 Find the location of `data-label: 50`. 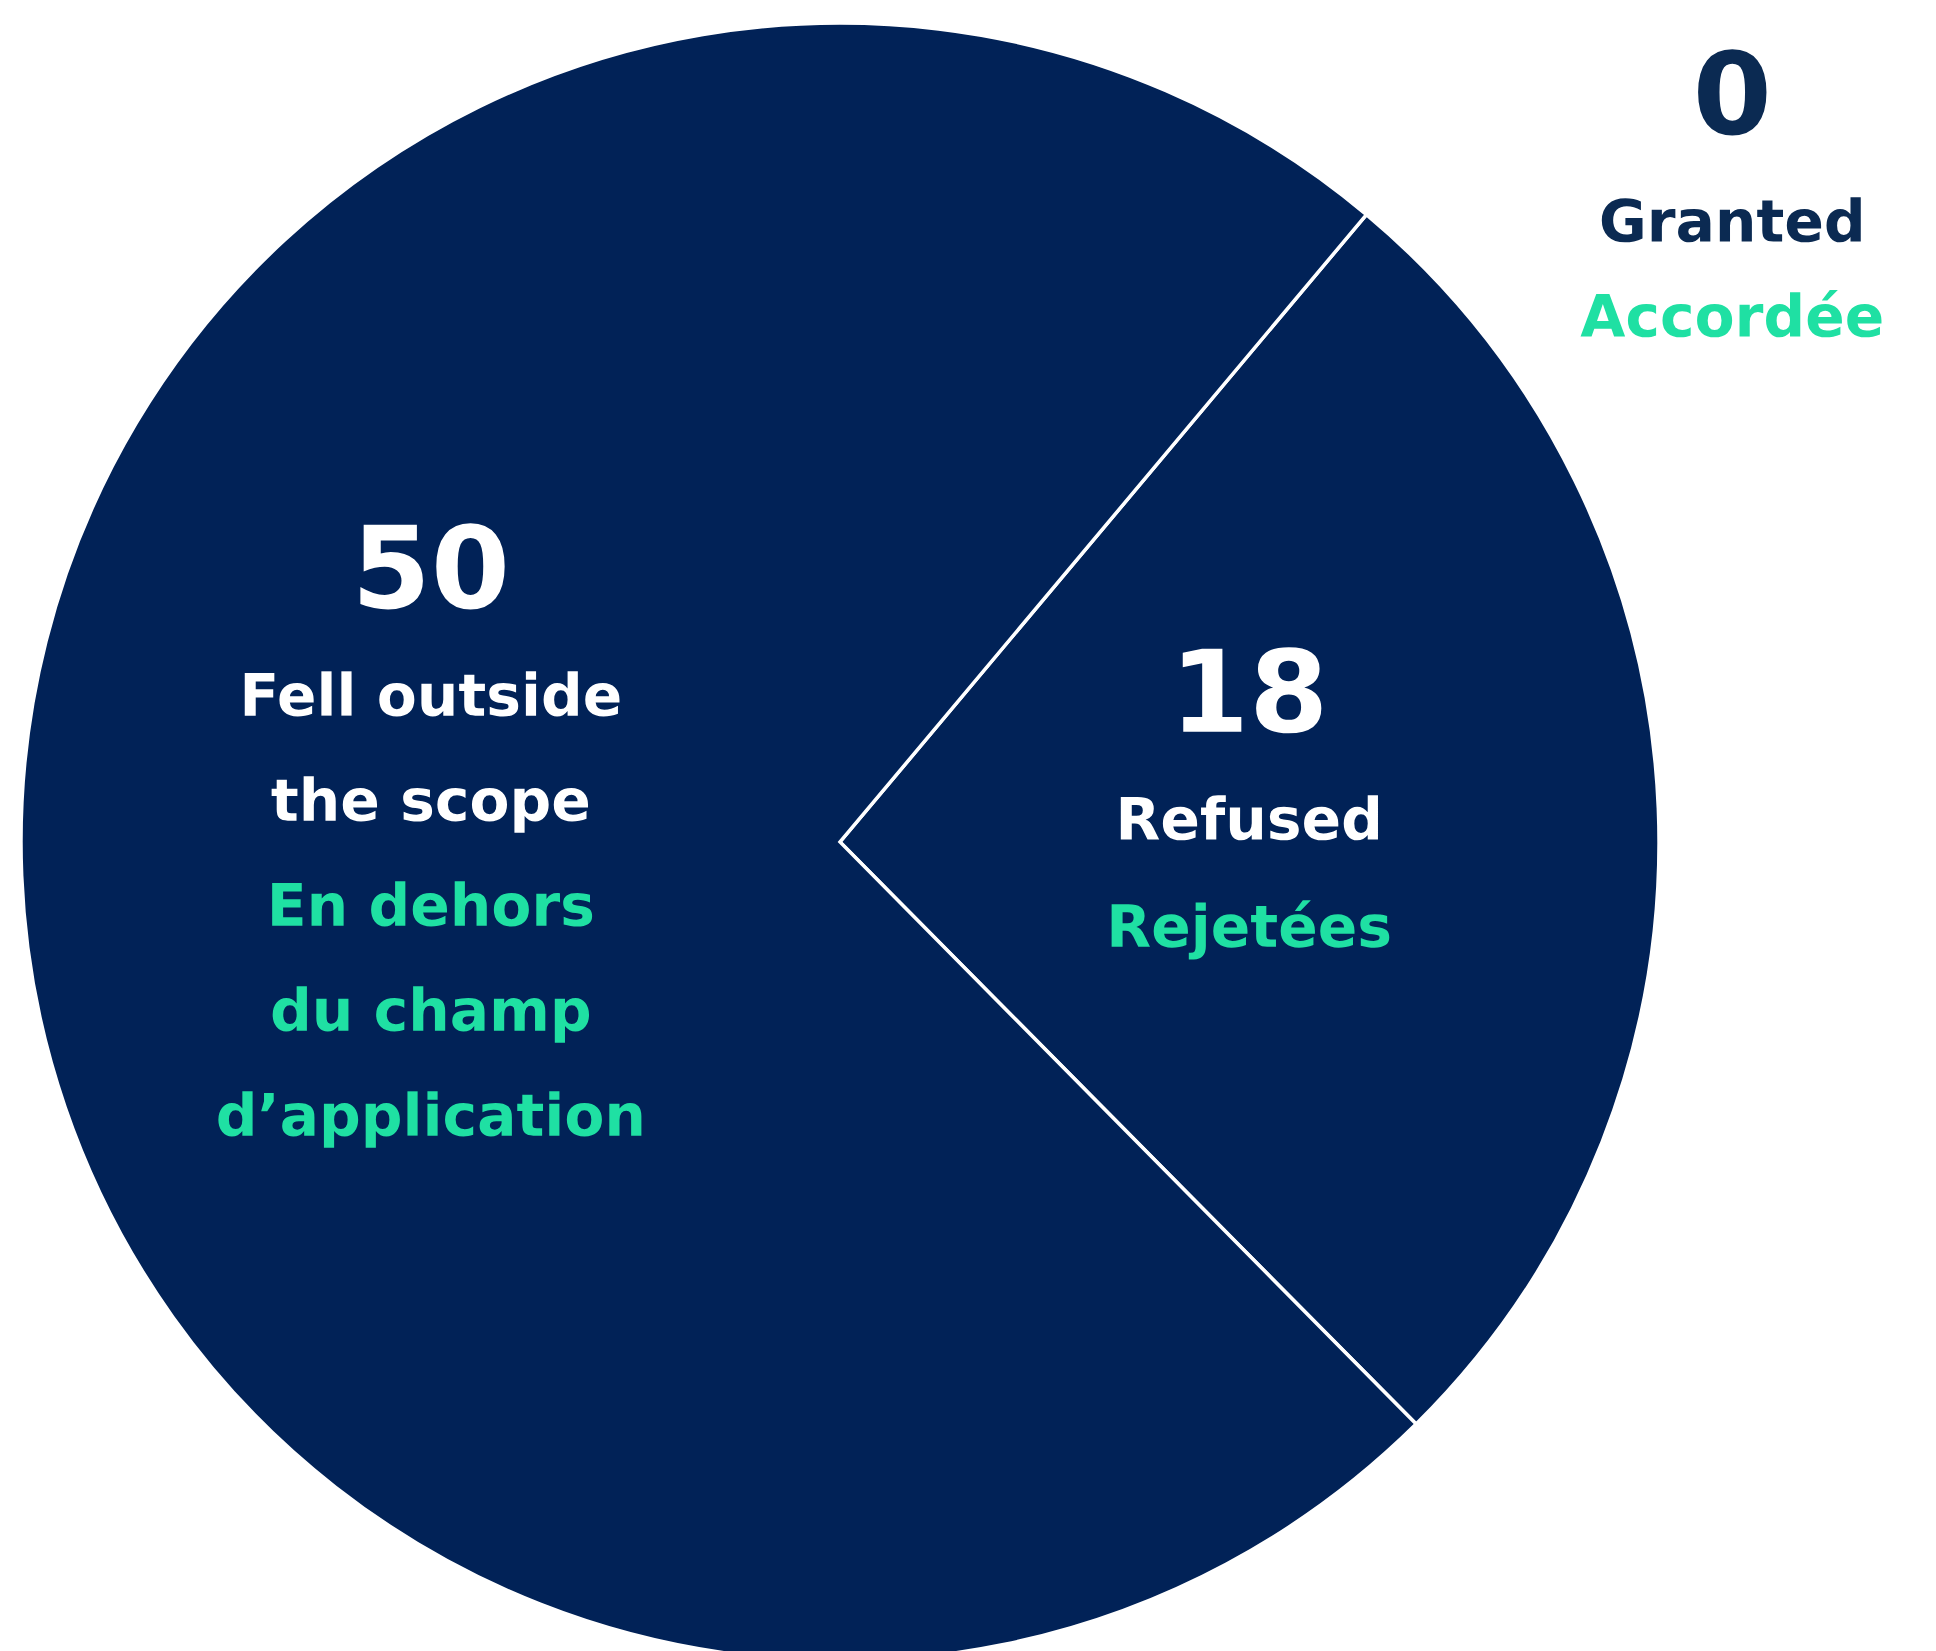

data-label: 50 is located at coordinates (432, 566).